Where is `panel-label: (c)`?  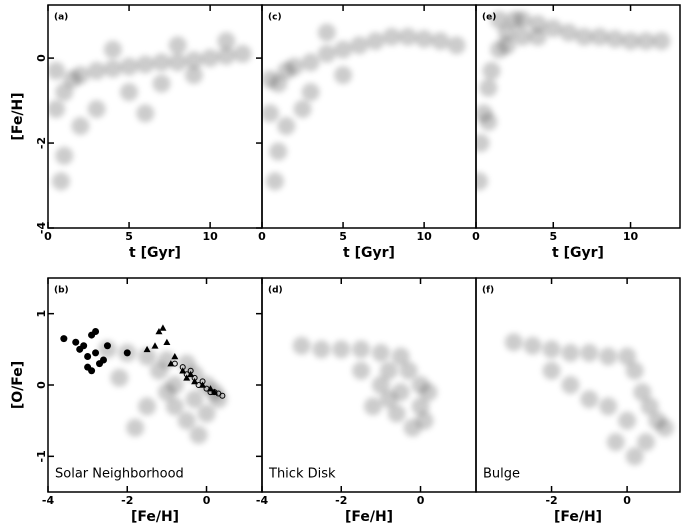
panel-label: (c) is located at coordinates (275, 18).